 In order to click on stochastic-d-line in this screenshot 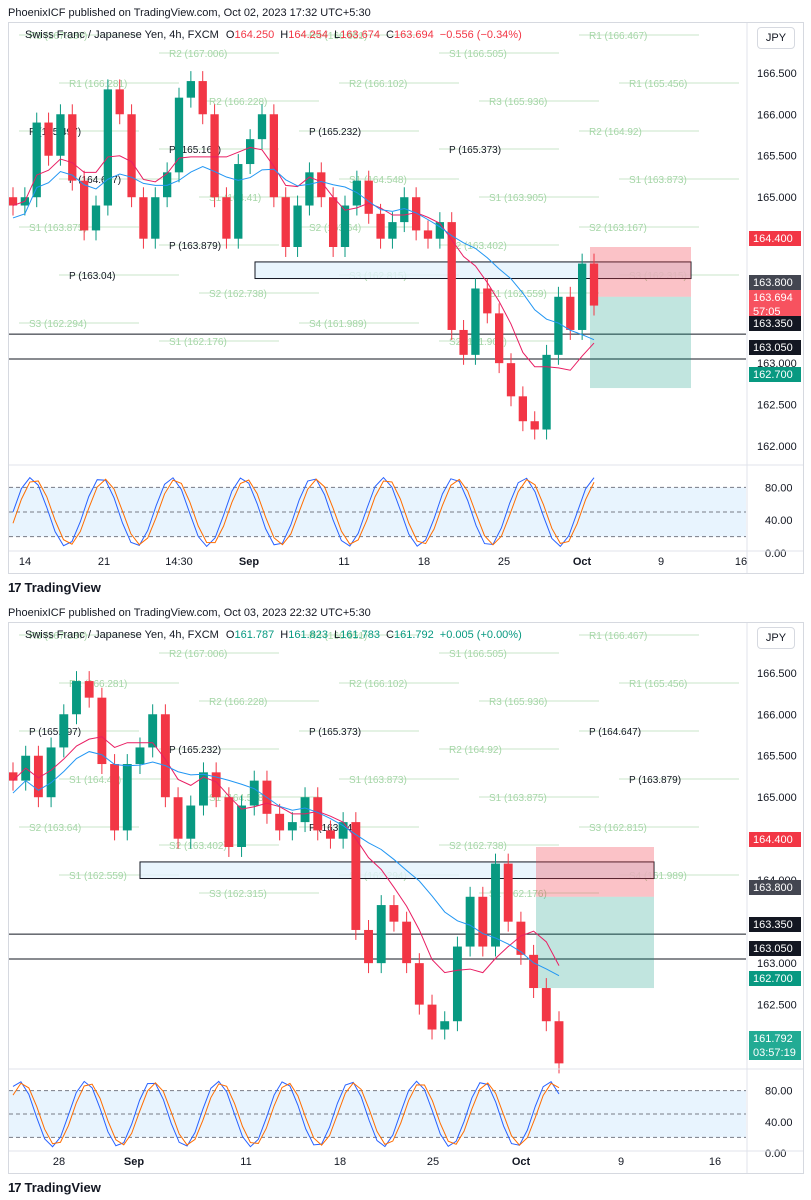, I will do `click(286, 1114)`.